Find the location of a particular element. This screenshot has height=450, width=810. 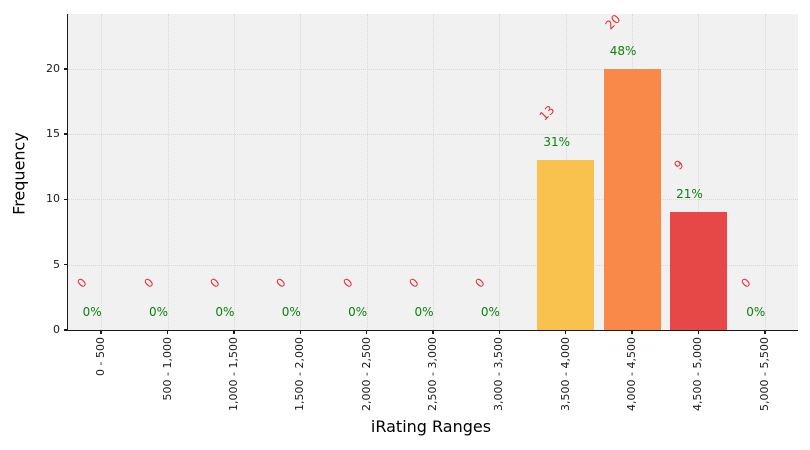

x-tick-label: 500 - 1,000 is located at coordinates (167, 369).